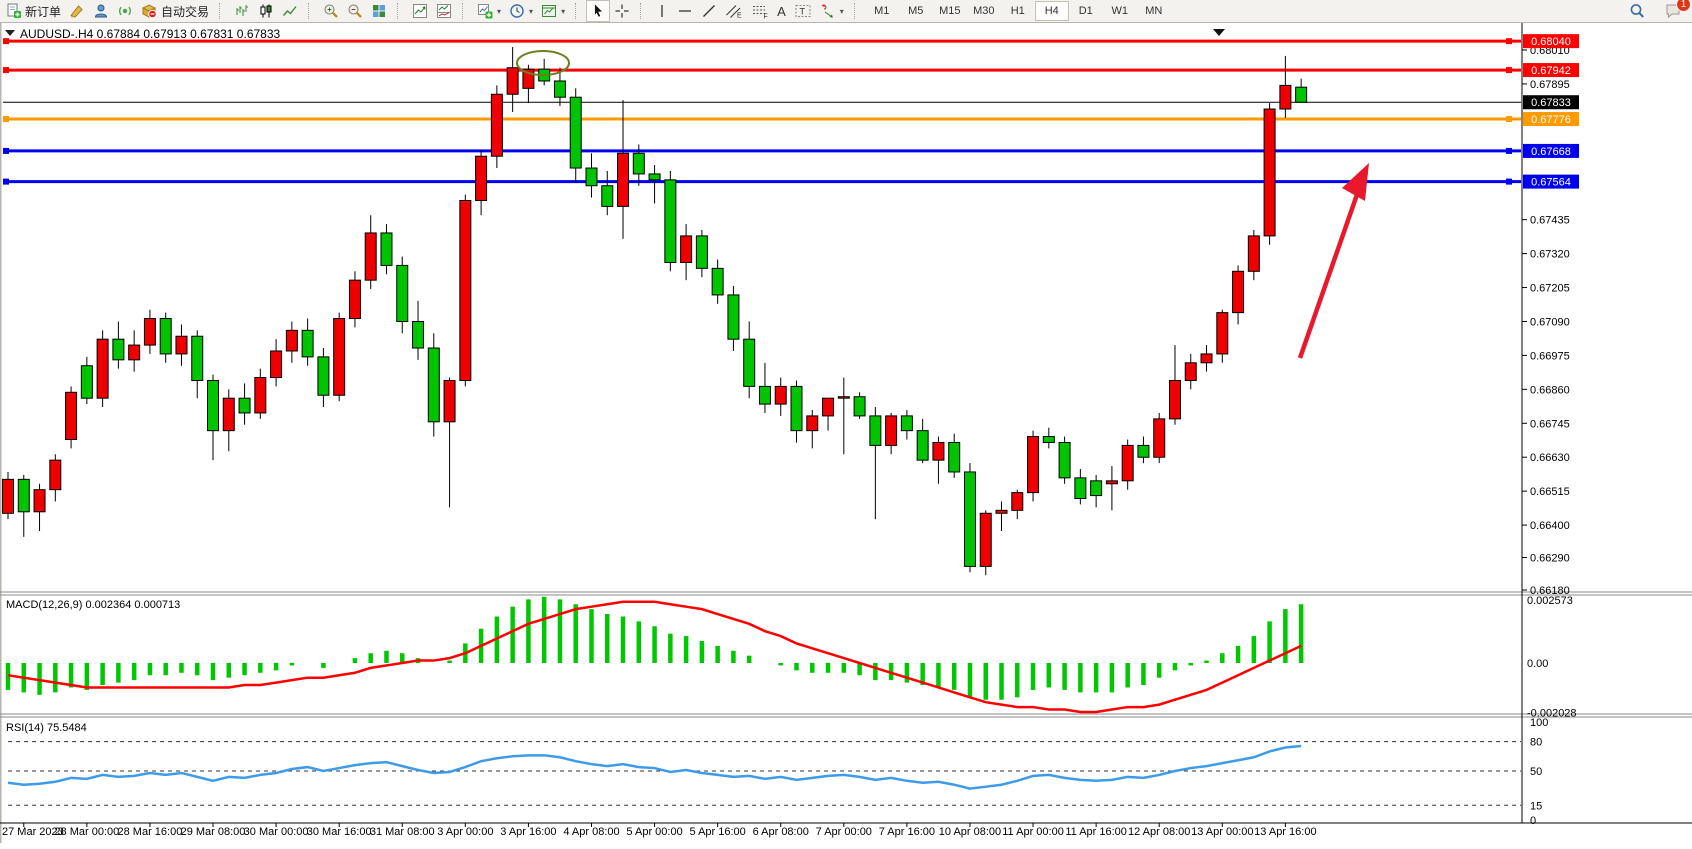 The width and height of the screenshot is (1692, 849). Describe the element at coordinates (1550, 356) in the screenshot. I see `svg-text: 0.66975` at that location.